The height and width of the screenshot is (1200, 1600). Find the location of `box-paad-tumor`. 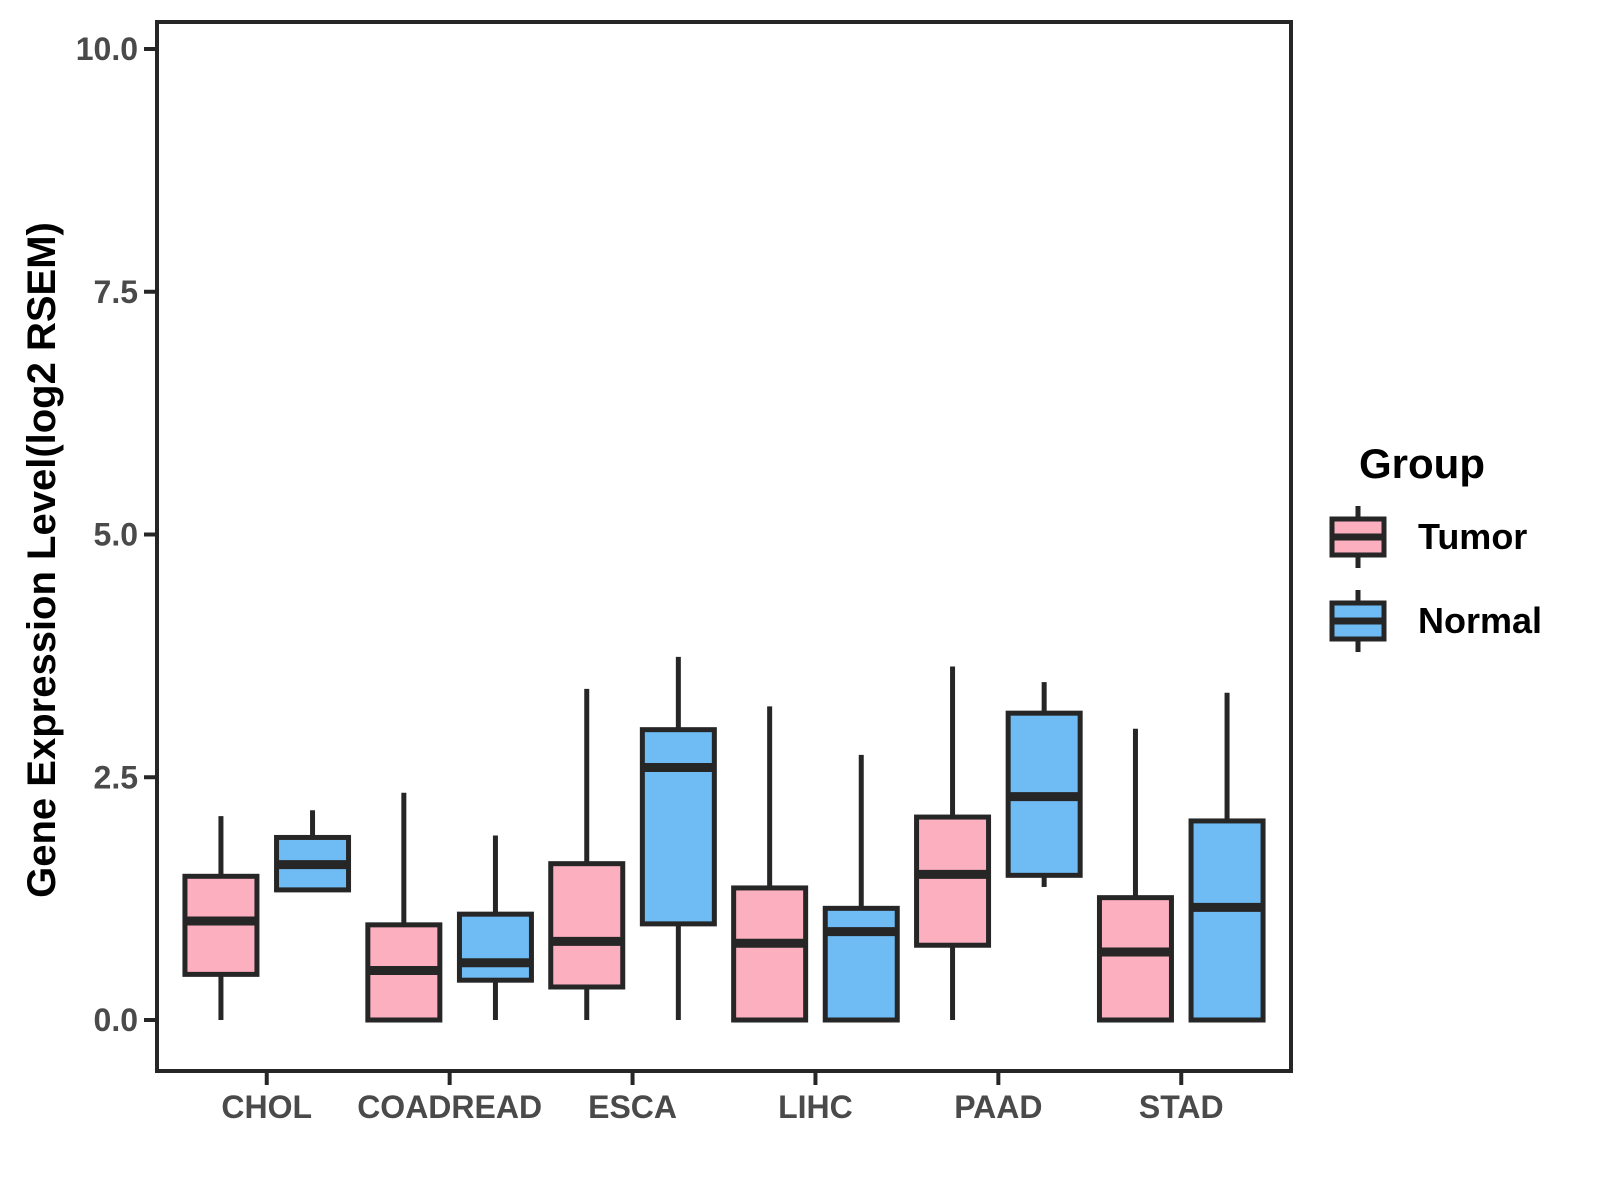

box-paad-tumor is located at coordinates (953, 881).